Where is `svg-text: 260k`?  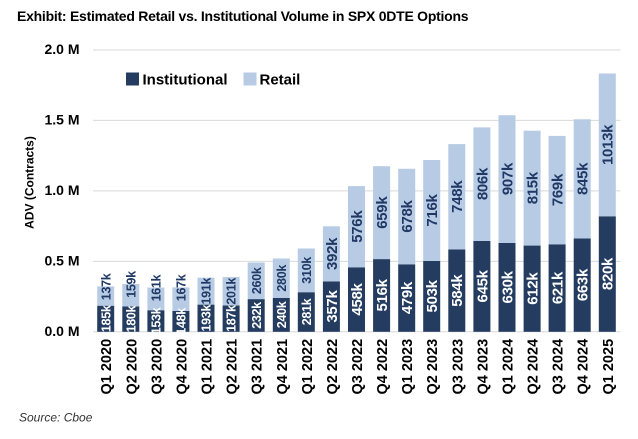 svg-text: 260k is located at coordinates (257, 280).